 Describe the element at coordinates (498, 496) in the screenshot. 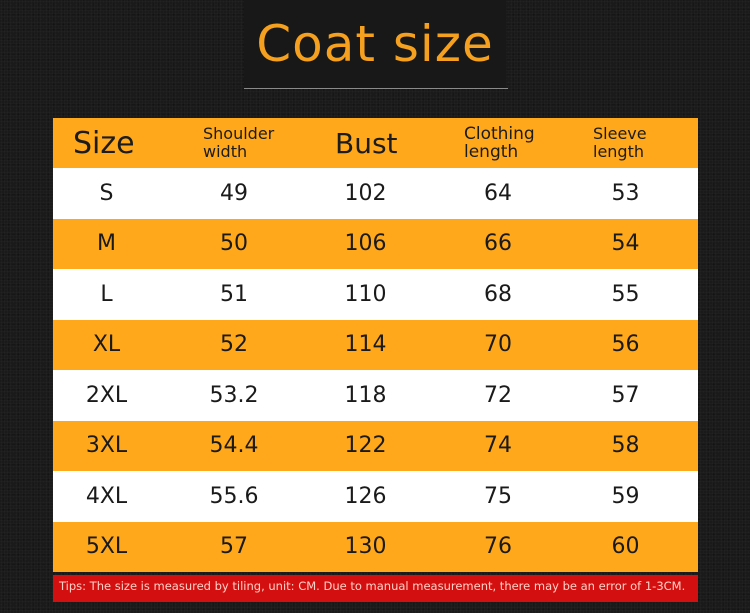

I see `clothing-length-cell: 75` at that location.